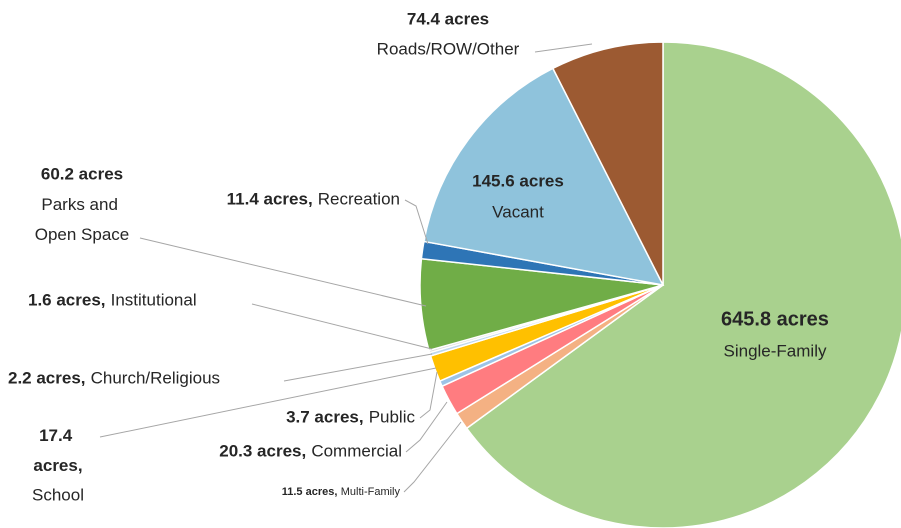 This screenshot has height=528, width=901. What do you see at coordinates (82, 173) in the screenshot?
I see `data-label: 60.2 acres` at bounding box center [82, 173].